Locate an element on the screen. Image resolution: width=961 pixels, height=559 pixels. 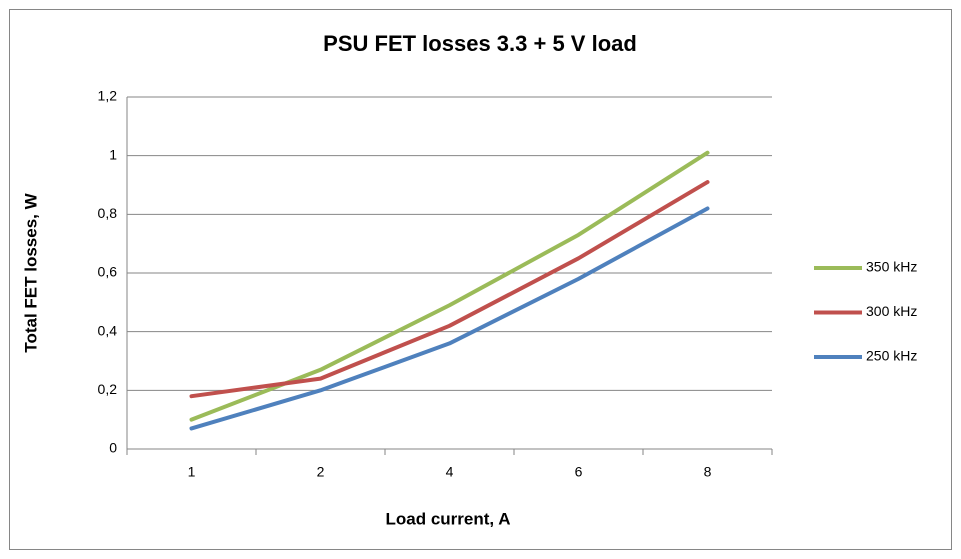
x-axis-label: Load current, A is located at coordinates (448, 518).